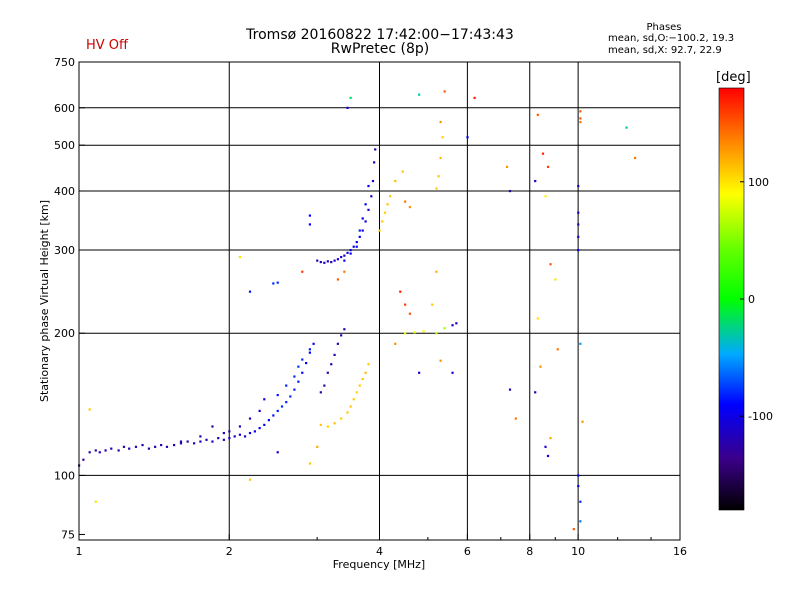  Describe the element at coordinates (671, 38) in the screenshot. I see `phases-o-stats: mean, sd,O:−100.2, 19.3` at that location.